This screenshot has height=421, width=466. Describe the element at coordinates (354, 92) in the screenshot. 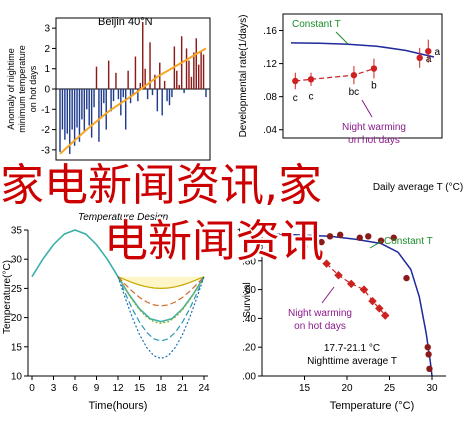

I see `night-rate-point-label: bc` at that location.